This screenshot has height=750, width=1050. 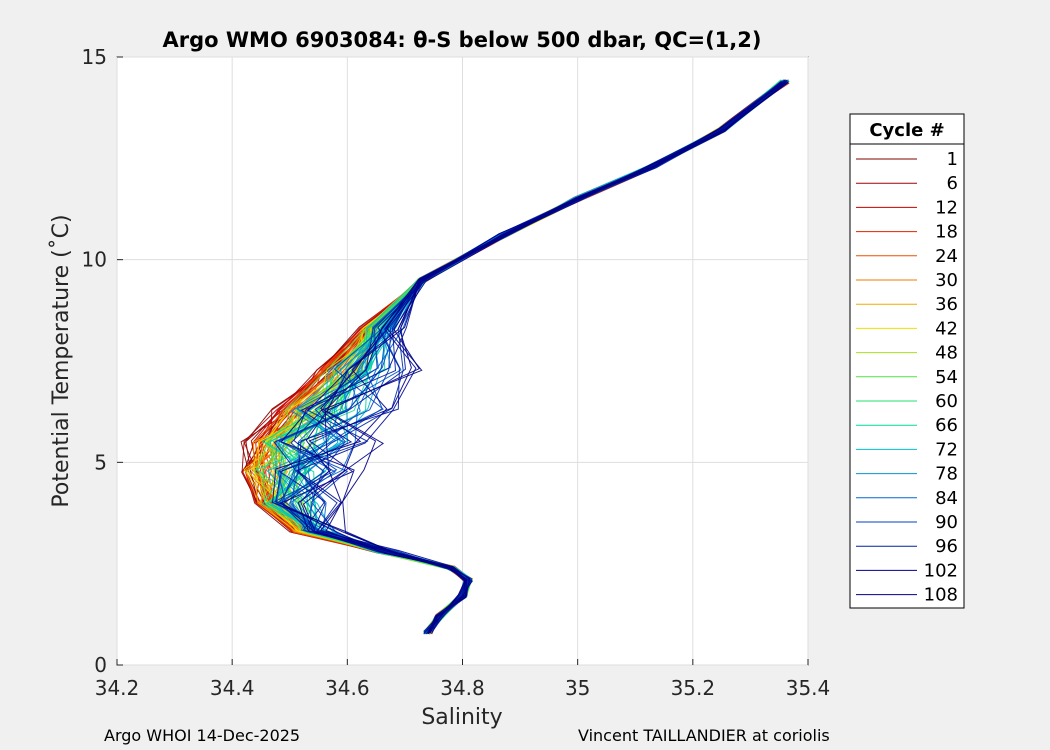 I want to click on x-ticks: 34.2 34.4 34.6 34.8 35 35.2 35.4, so click(x=463, y=679).